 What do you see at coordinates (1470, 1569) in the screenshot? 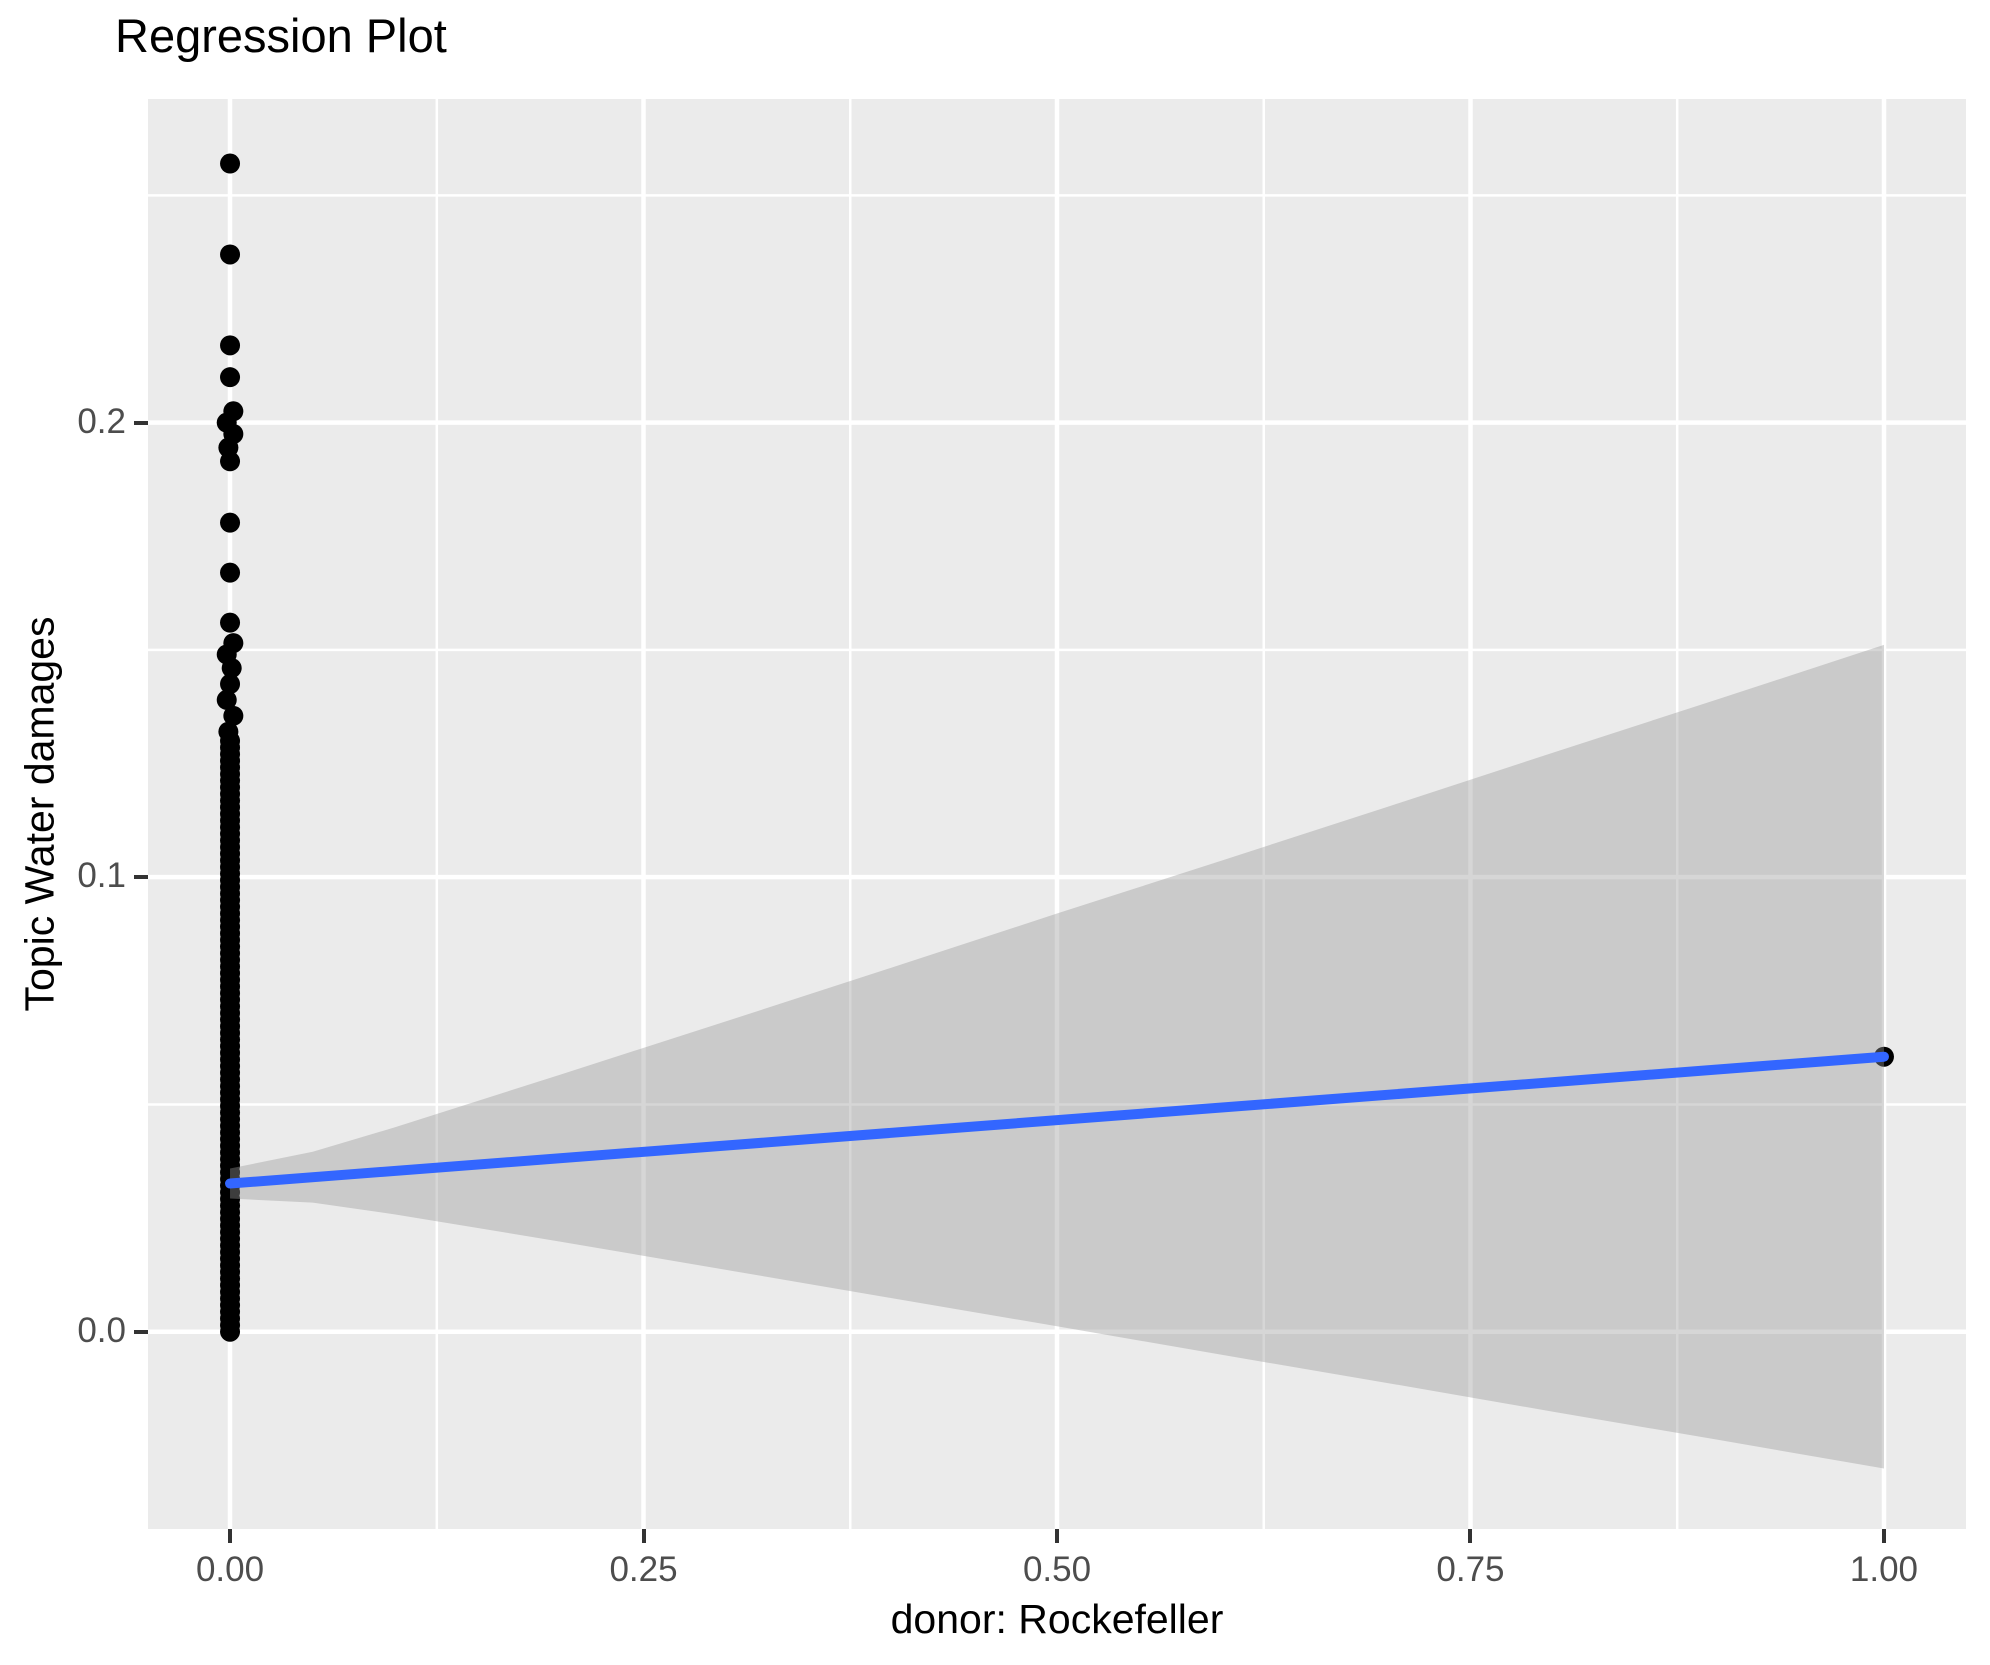
I see `x-tick-label: 0.75` at bounding box center [1470, 1569].